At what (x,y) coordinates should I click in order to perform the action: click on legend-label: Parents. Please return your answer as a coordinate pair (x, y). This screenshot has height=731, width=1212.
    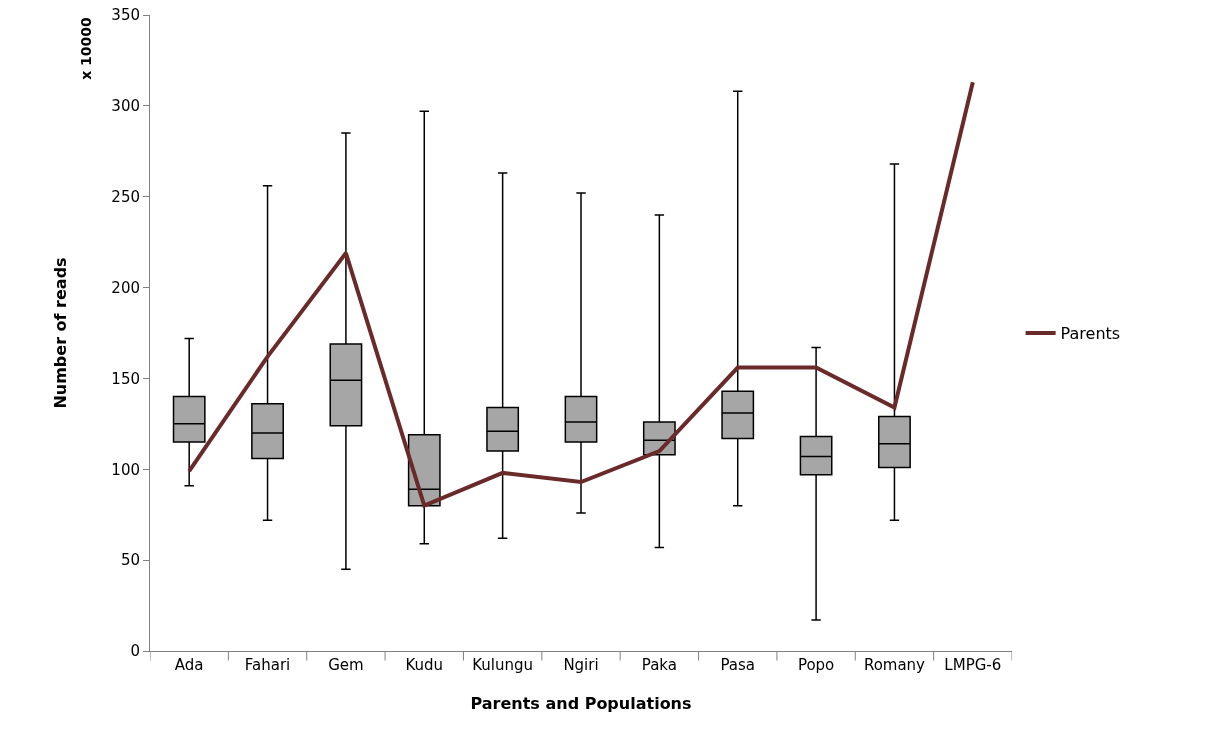
    Looking at the image, I should click on (1090, 334).